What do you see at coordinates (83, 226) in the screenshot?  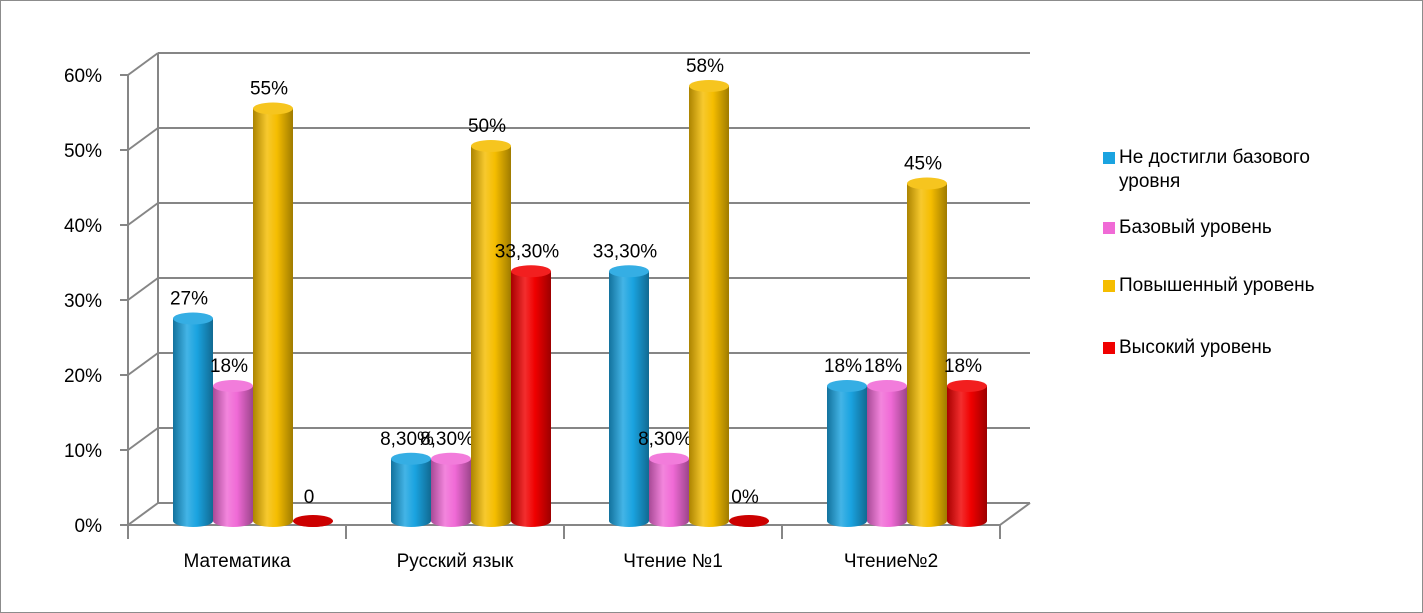 I see `y-tick-label: 40%` at bounding box center [83, 226].